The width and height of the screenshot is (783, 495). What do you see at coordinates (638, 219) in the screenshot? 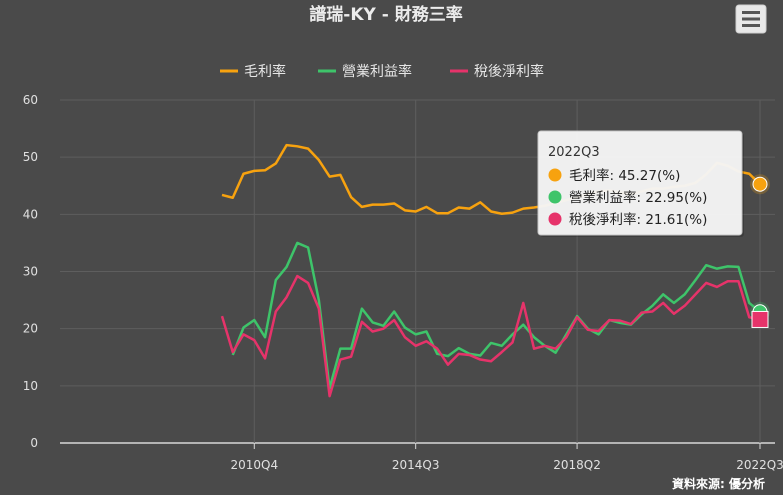
I see `tooltip-line-3: 稅後淨利率: 21.61(%)` at bounding box center [638, 219].